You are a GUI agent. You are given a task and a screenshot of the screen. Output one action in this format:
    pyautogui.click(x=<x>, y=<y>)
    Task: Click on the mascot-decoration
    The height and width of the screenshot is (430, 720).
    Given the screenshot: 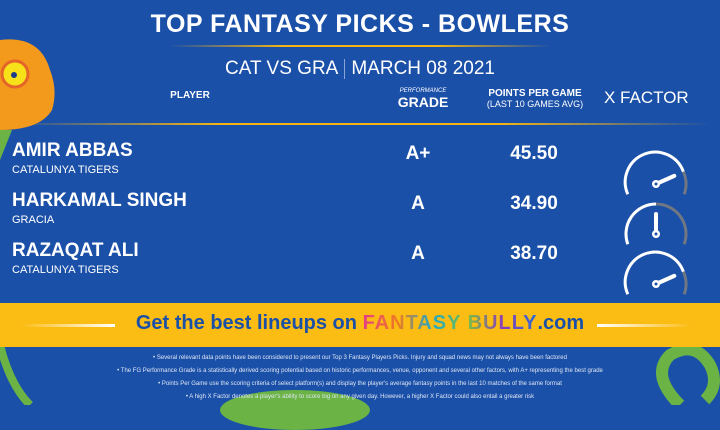 What is the action you would take?
    pyautogui.click(x=27, y=99)
    